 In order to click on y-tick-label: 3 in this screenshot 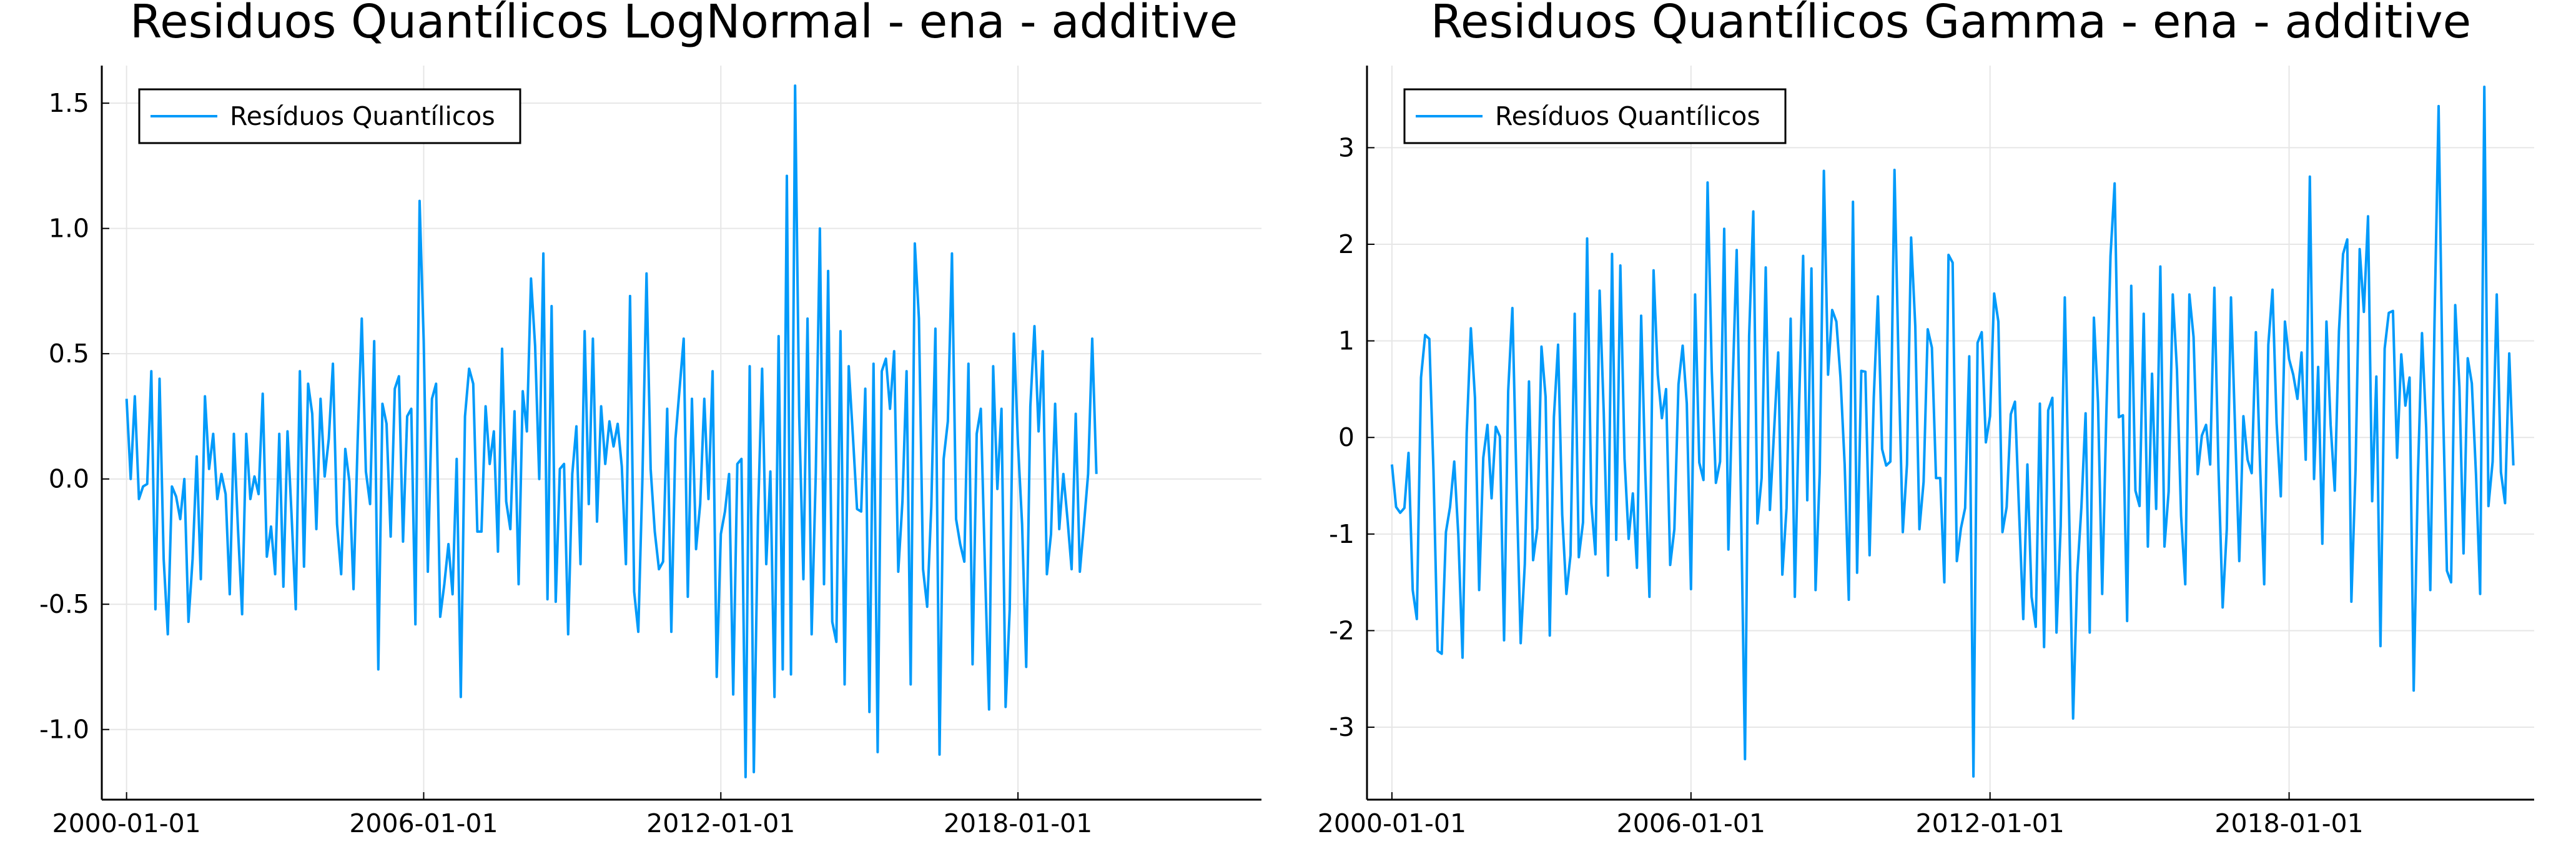, I will do `click(1347, 147)`.